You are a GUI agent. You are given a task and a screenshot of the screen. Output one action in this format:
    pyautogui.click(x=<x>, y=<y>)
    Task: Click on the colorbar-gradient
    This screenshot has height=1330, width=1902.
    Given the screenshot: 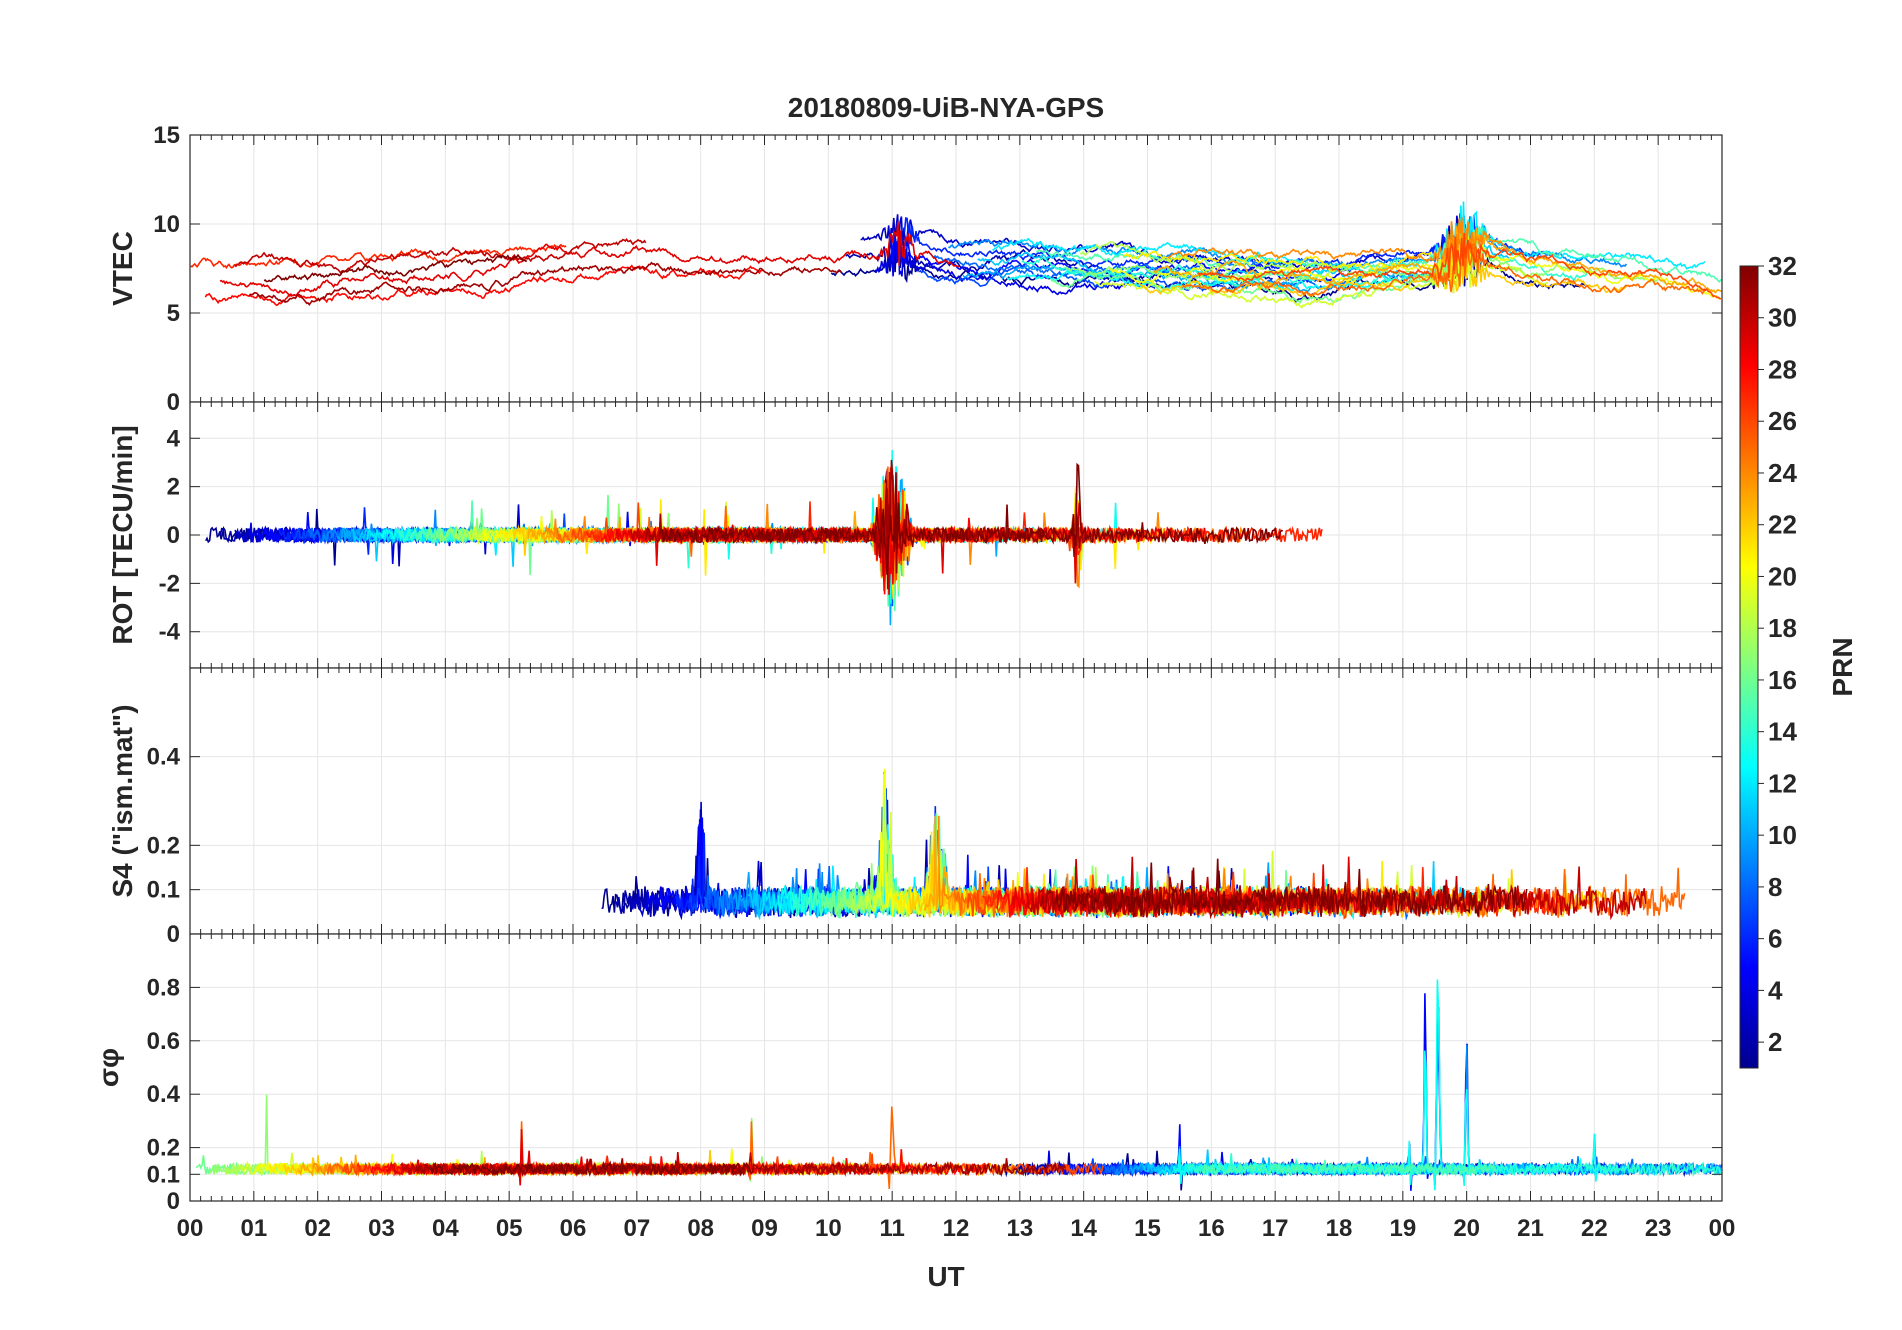 What is the action you would take?
    pyautogui.click(x=1749, y=667)
    